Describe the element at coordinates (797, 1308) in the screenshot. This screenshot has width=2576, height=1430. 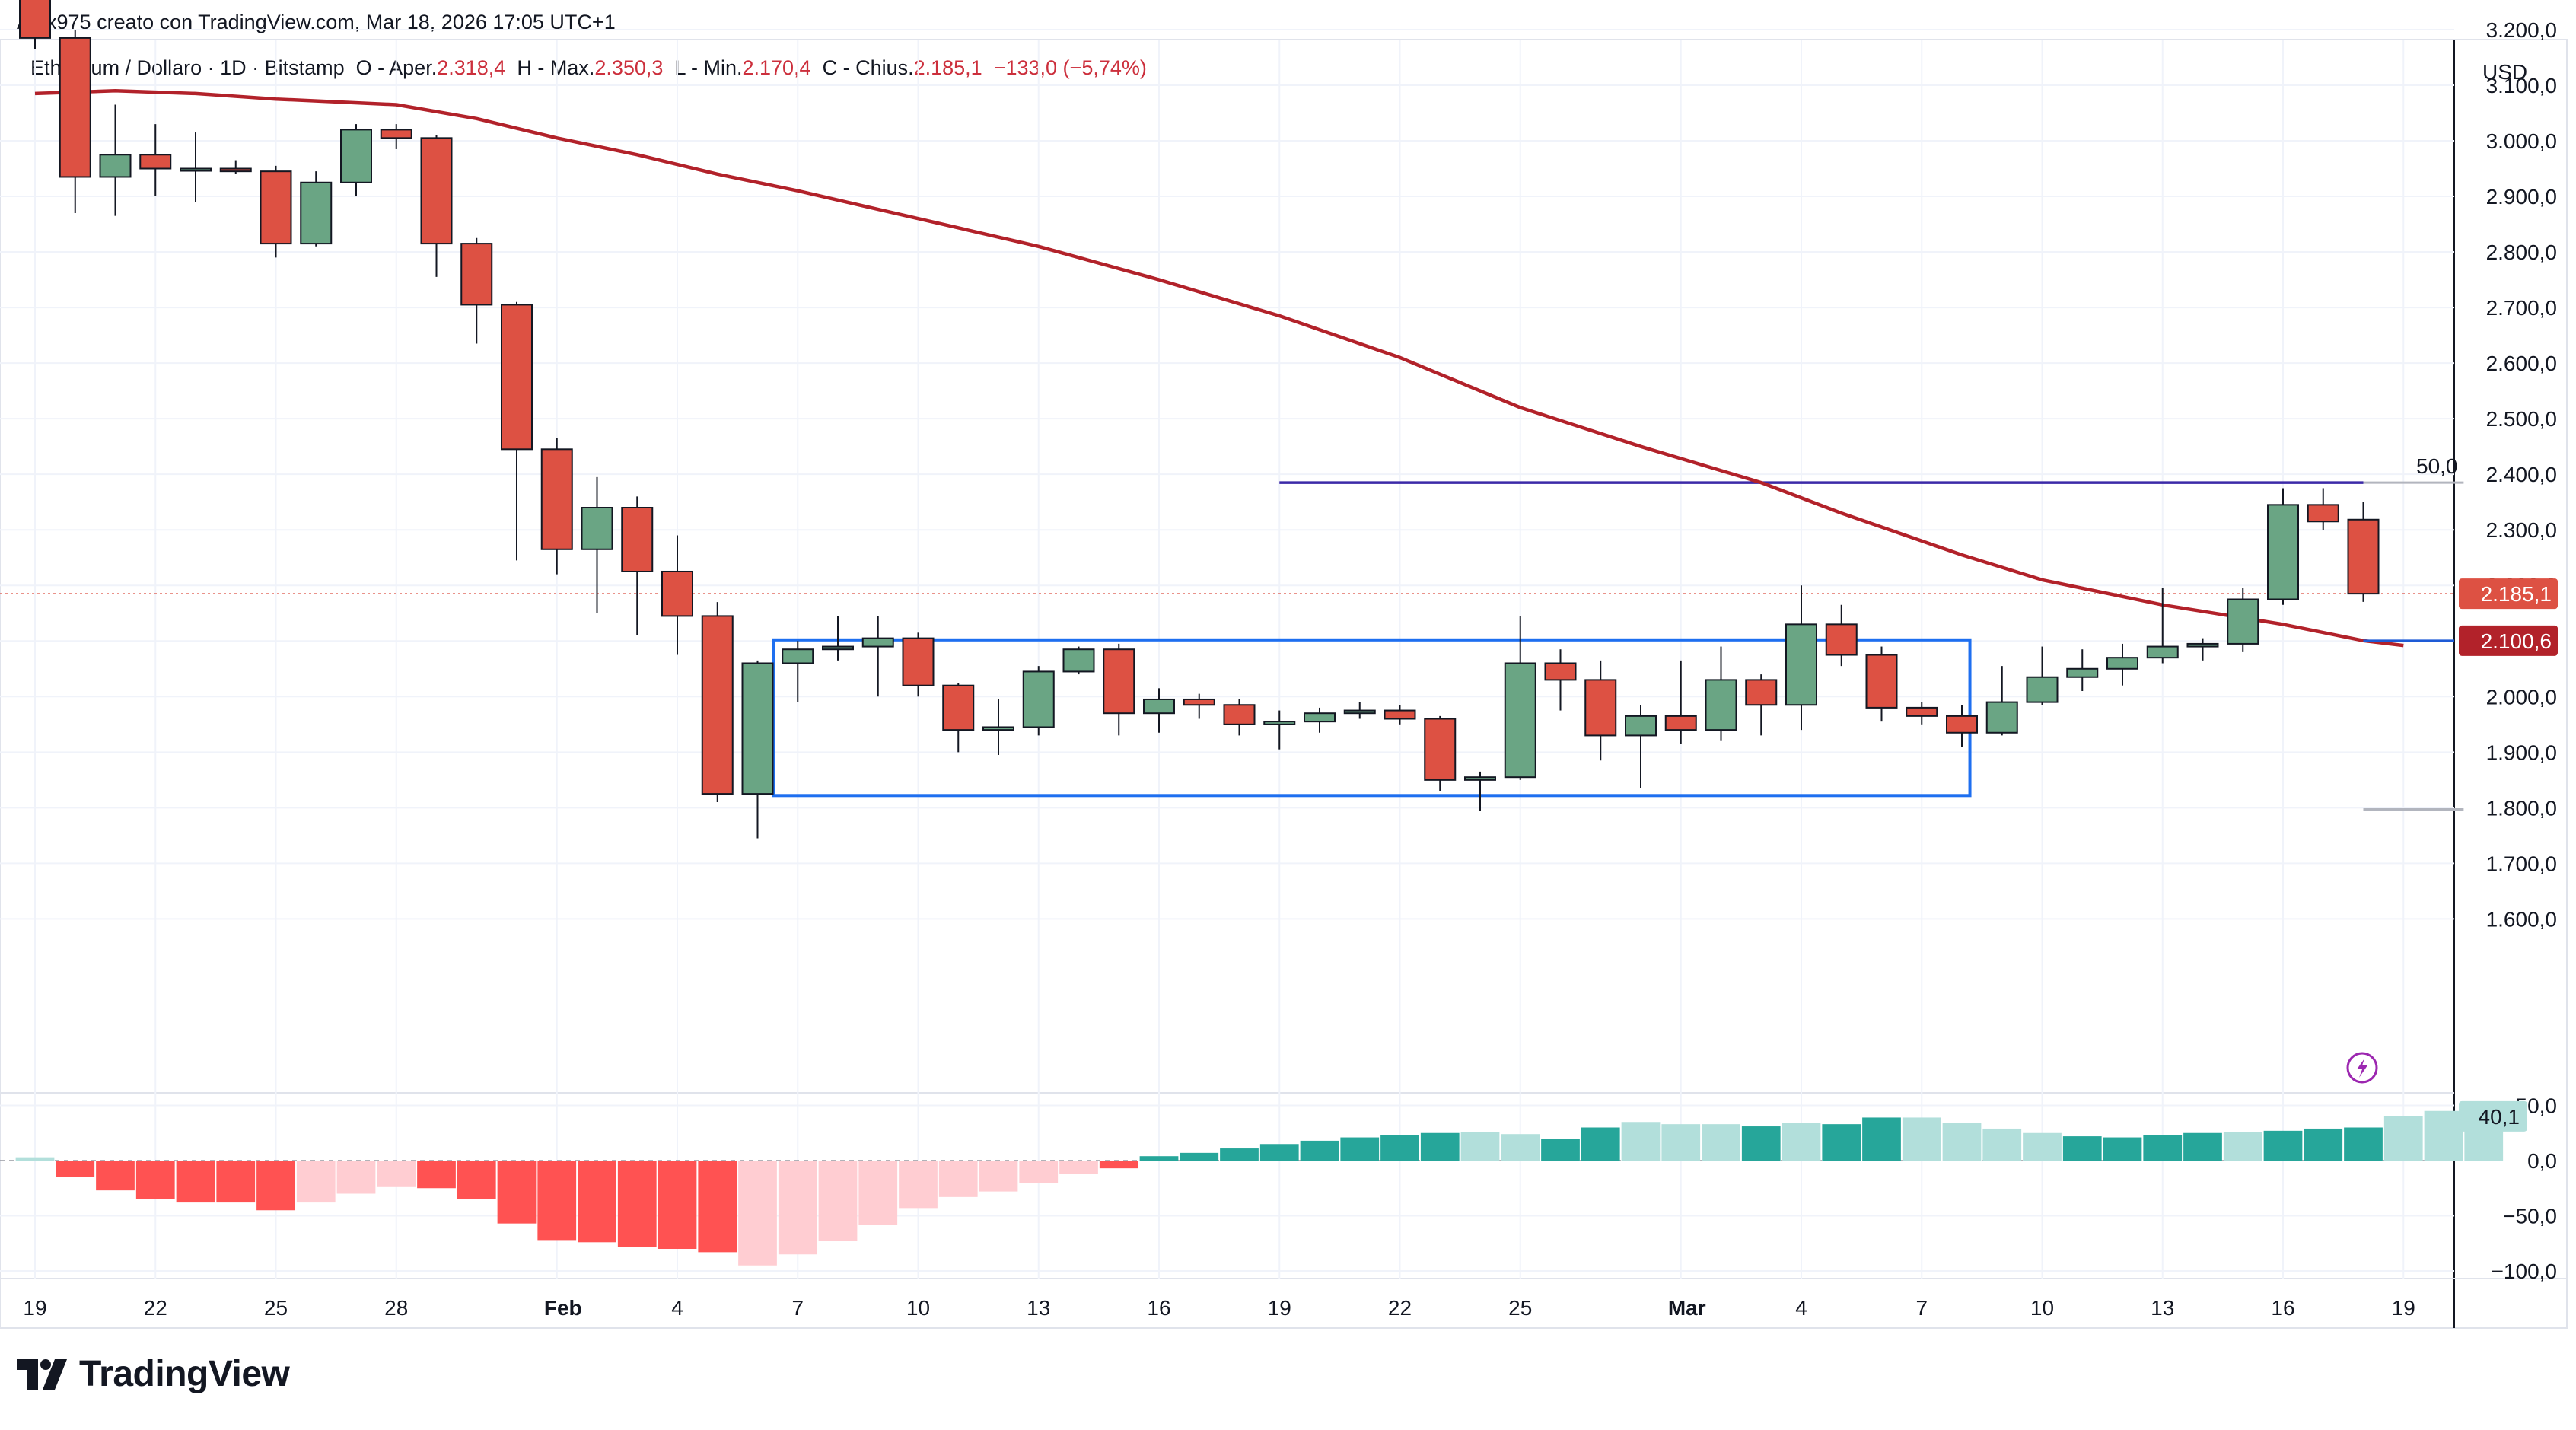
I see `date-tick-label: 7` at that location.